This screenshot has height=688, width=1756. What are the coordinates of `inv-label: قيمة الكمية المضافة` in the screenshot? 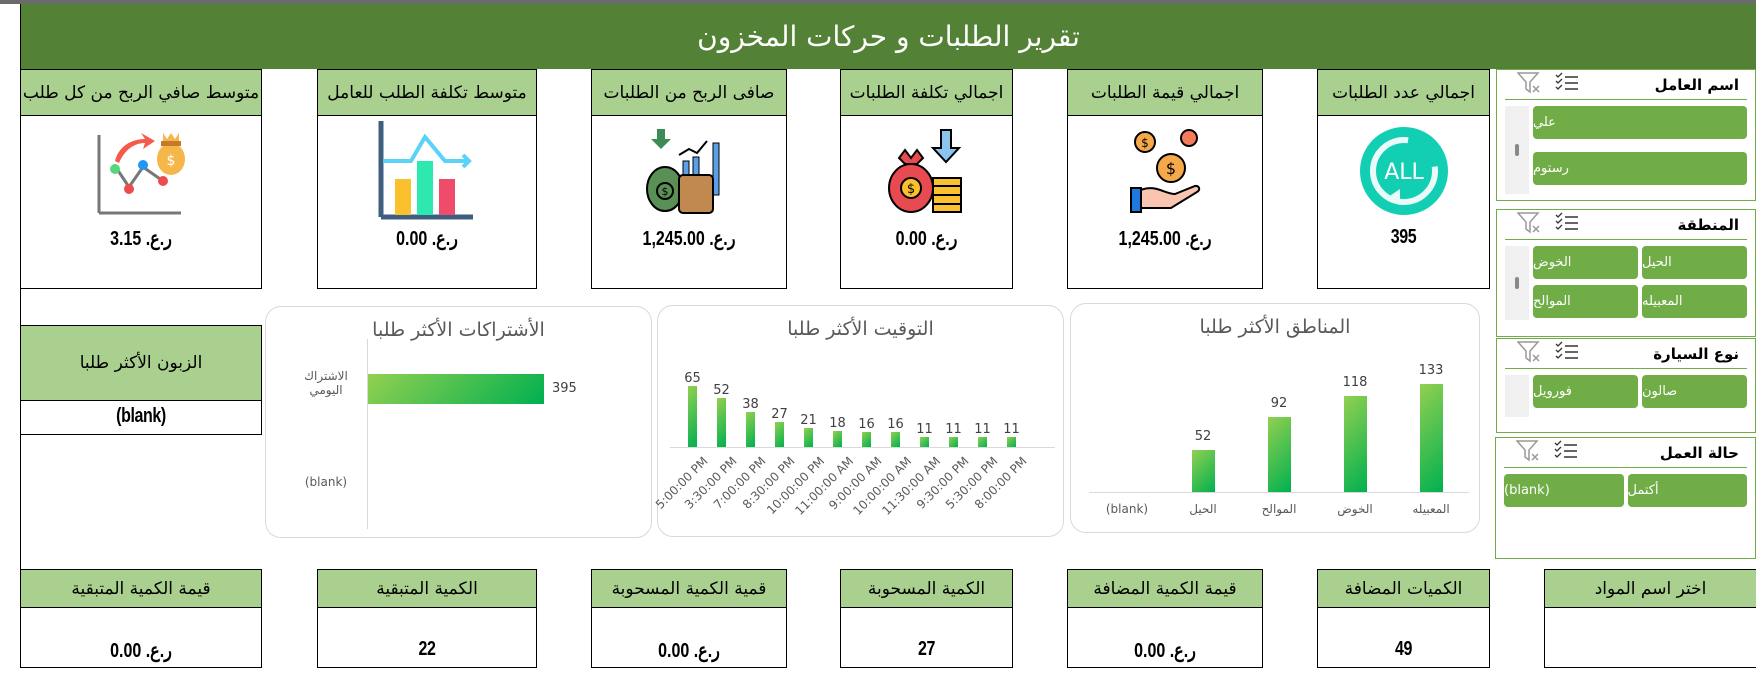 It's located at (1165, 589).